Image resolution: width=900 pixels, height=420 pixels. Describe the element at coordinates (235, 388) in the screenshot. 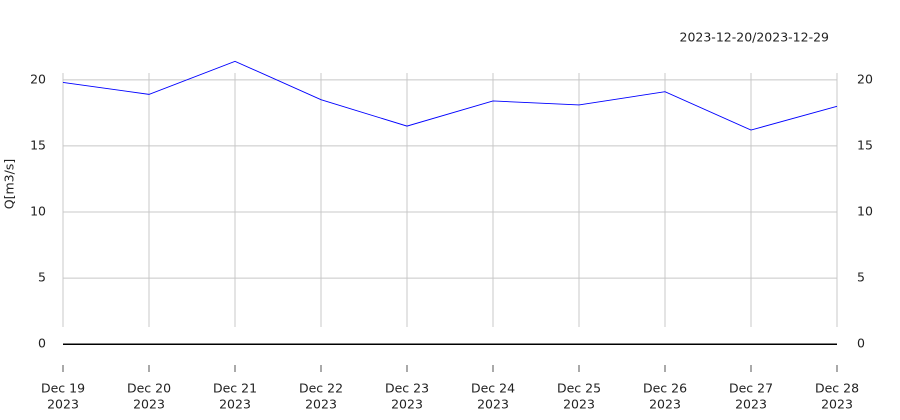

I see `x-tick-label: Dec 21` at that location.